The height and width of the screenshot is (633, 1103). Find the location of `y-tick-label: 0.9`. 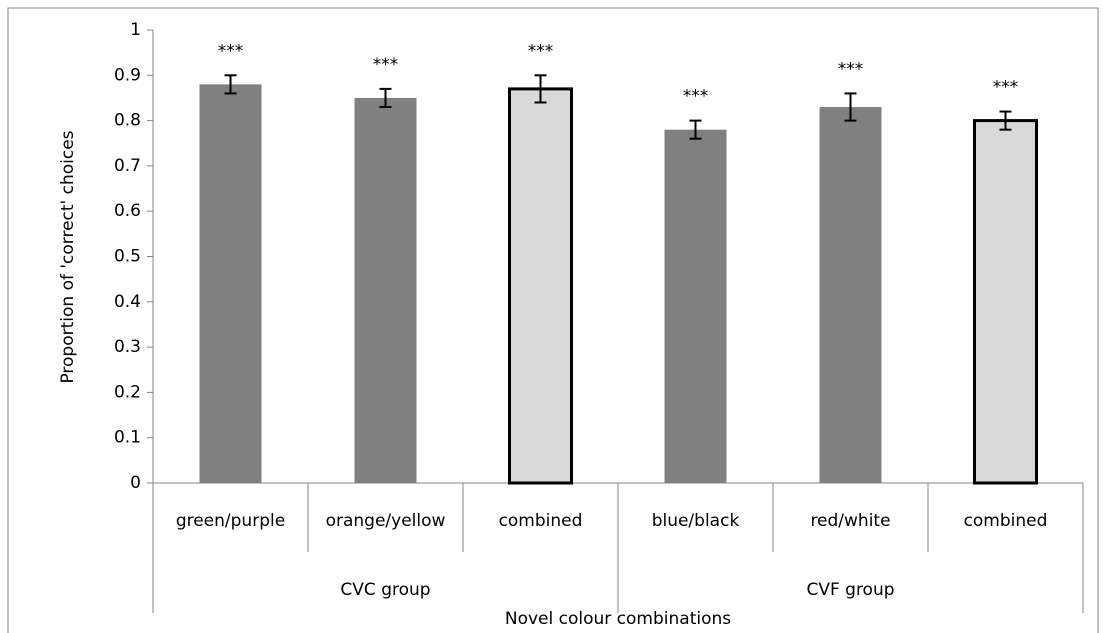

y-tick-label: 0.9 is located at coordinates (127, 75).